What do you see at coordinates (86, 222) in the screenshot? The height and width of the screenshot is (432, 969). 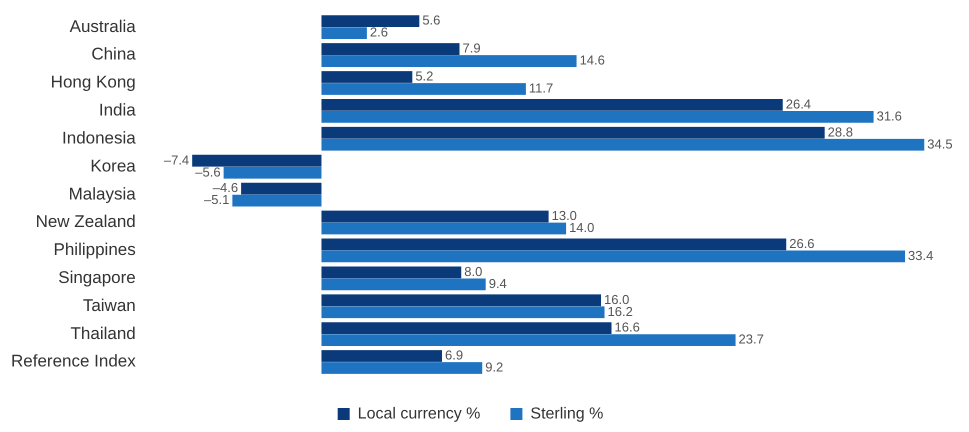 I see `y-tick-label: New Zealand` at bounding box center [86, 222].